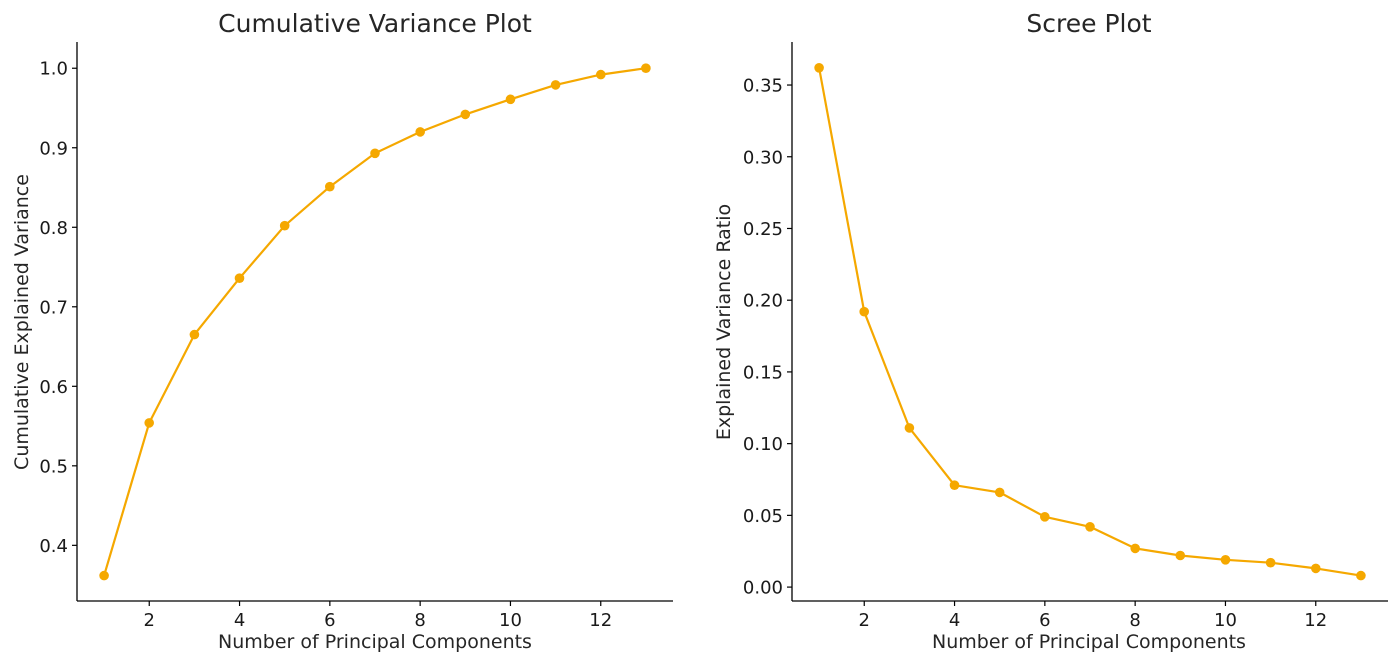 The width and height of the screenshot is (1400, 665). I want to click on y-tick-label: 0.15, so click(763, 372).